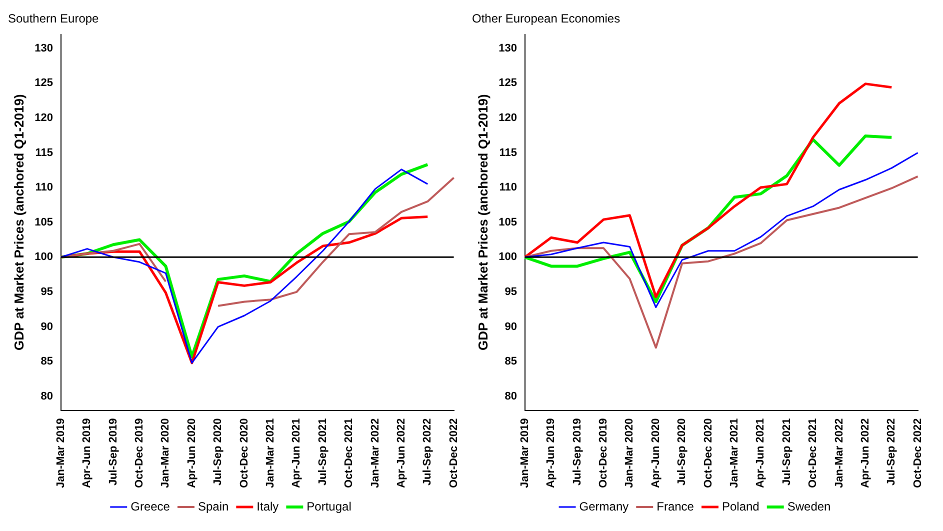 The image size is (943, 531). Describe the element at coordinates (604, 506) in the screenshot. I see `legend-label: Germany` at that location.